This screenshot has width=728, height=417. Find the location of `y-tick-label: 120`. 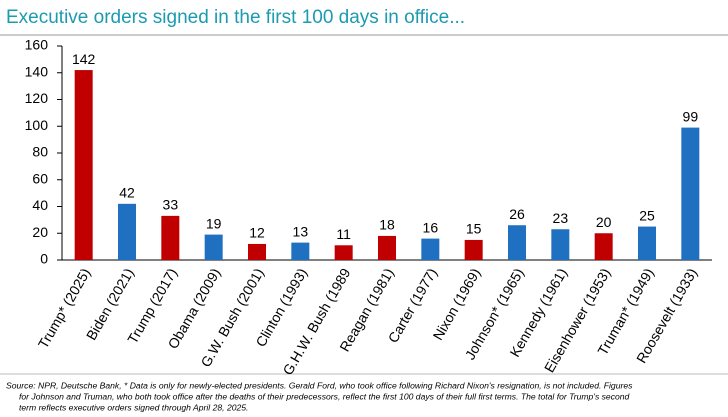

y-tick-label: 120 is located at coordinates (37, 98).